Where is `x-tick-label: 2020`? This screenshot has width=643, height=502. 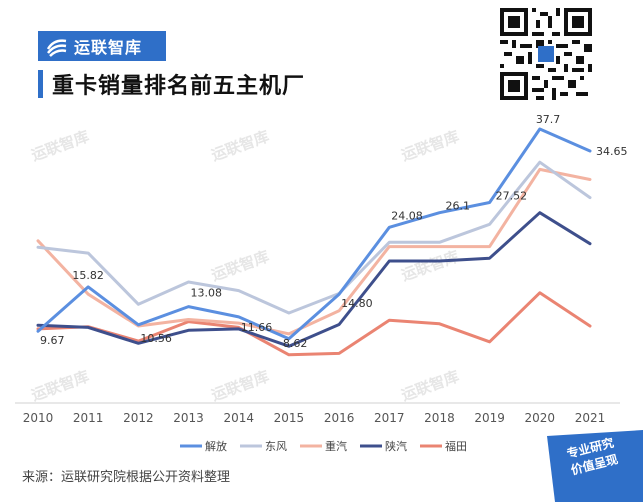 x-tick-label: 2020 is located at coordinates (540, 418).